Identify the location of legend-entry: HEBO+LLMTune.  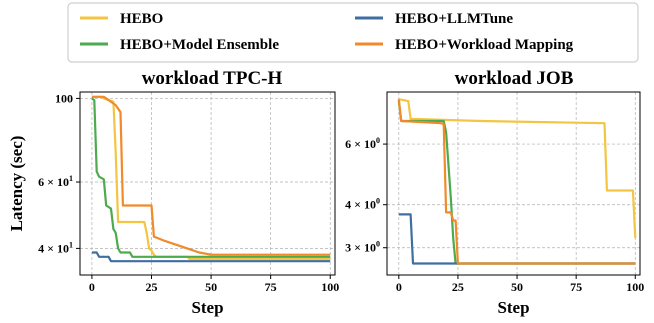
(434, 19).